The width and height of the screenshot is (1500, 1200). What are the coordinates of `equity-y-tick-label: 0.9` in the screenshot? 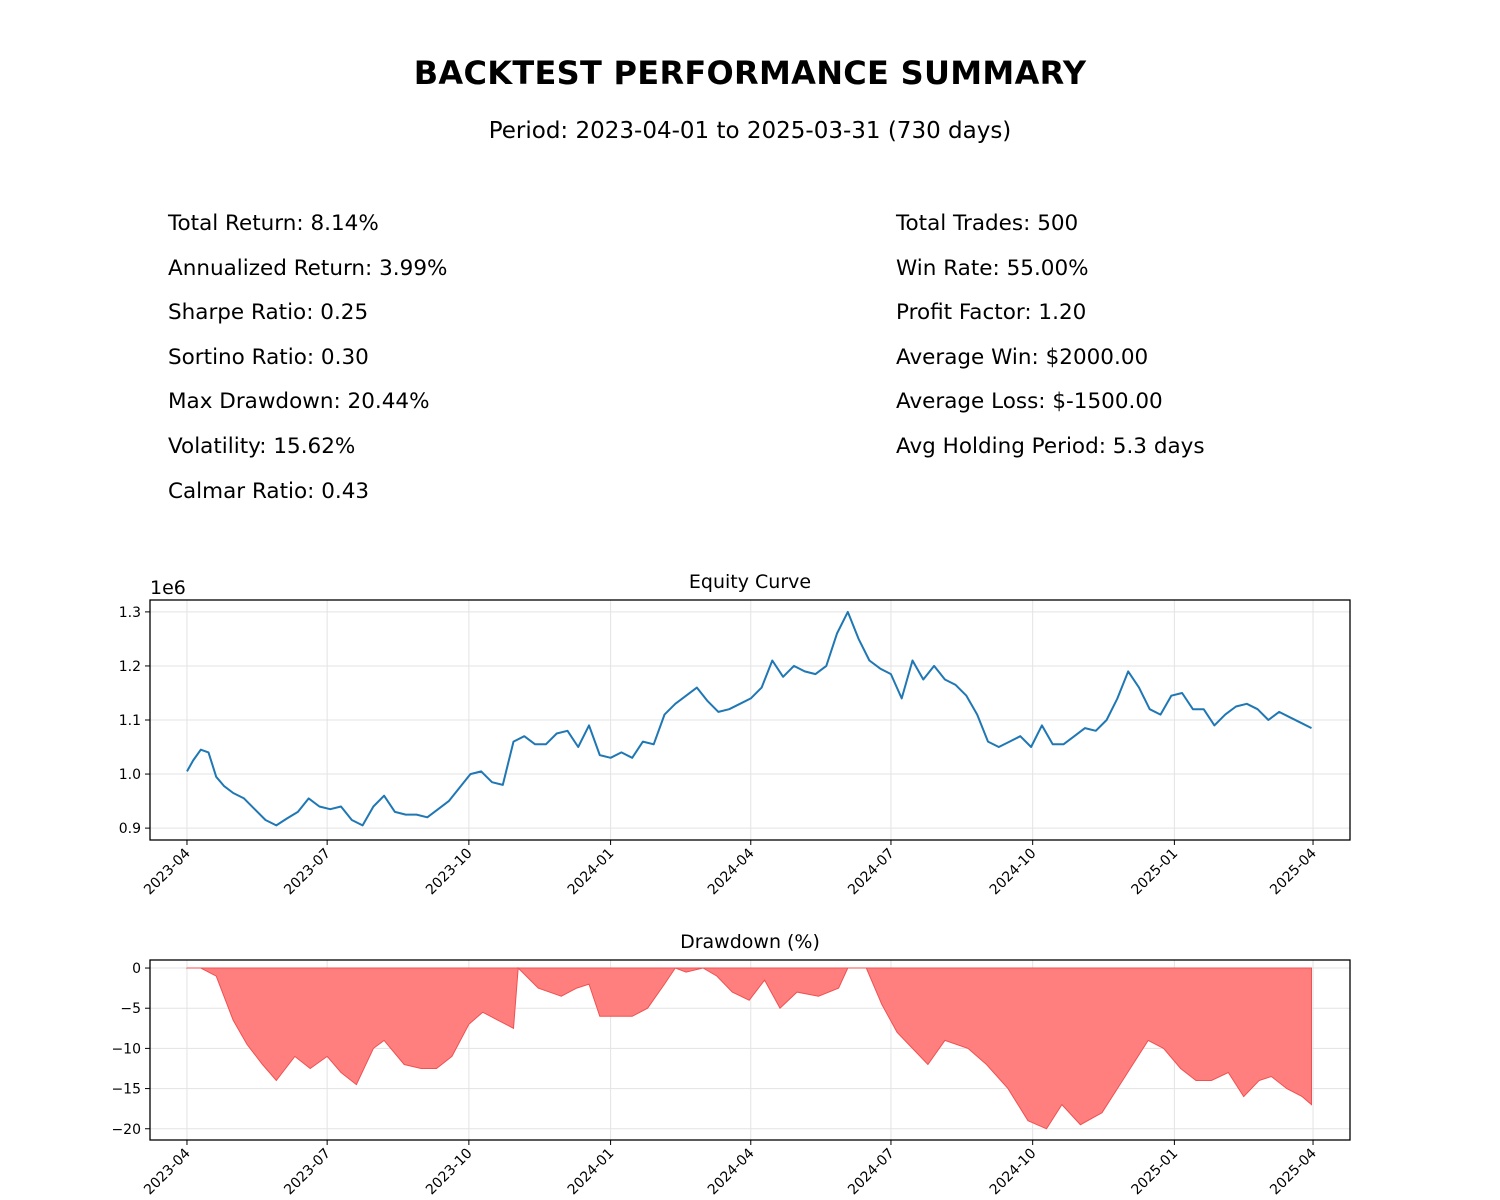 It's located at (130, 829).